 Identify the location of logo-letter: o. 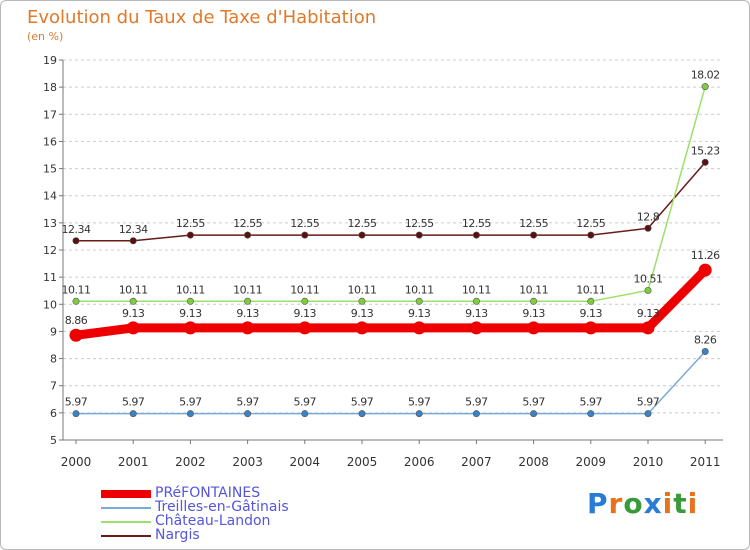
(633, 503).